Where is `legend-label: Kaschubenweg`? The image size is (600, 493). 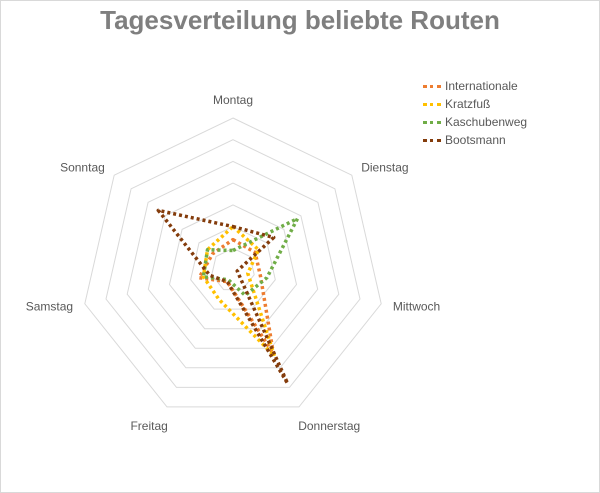
legend-label: Kaschubenweg is located at coordinates (486, 122).